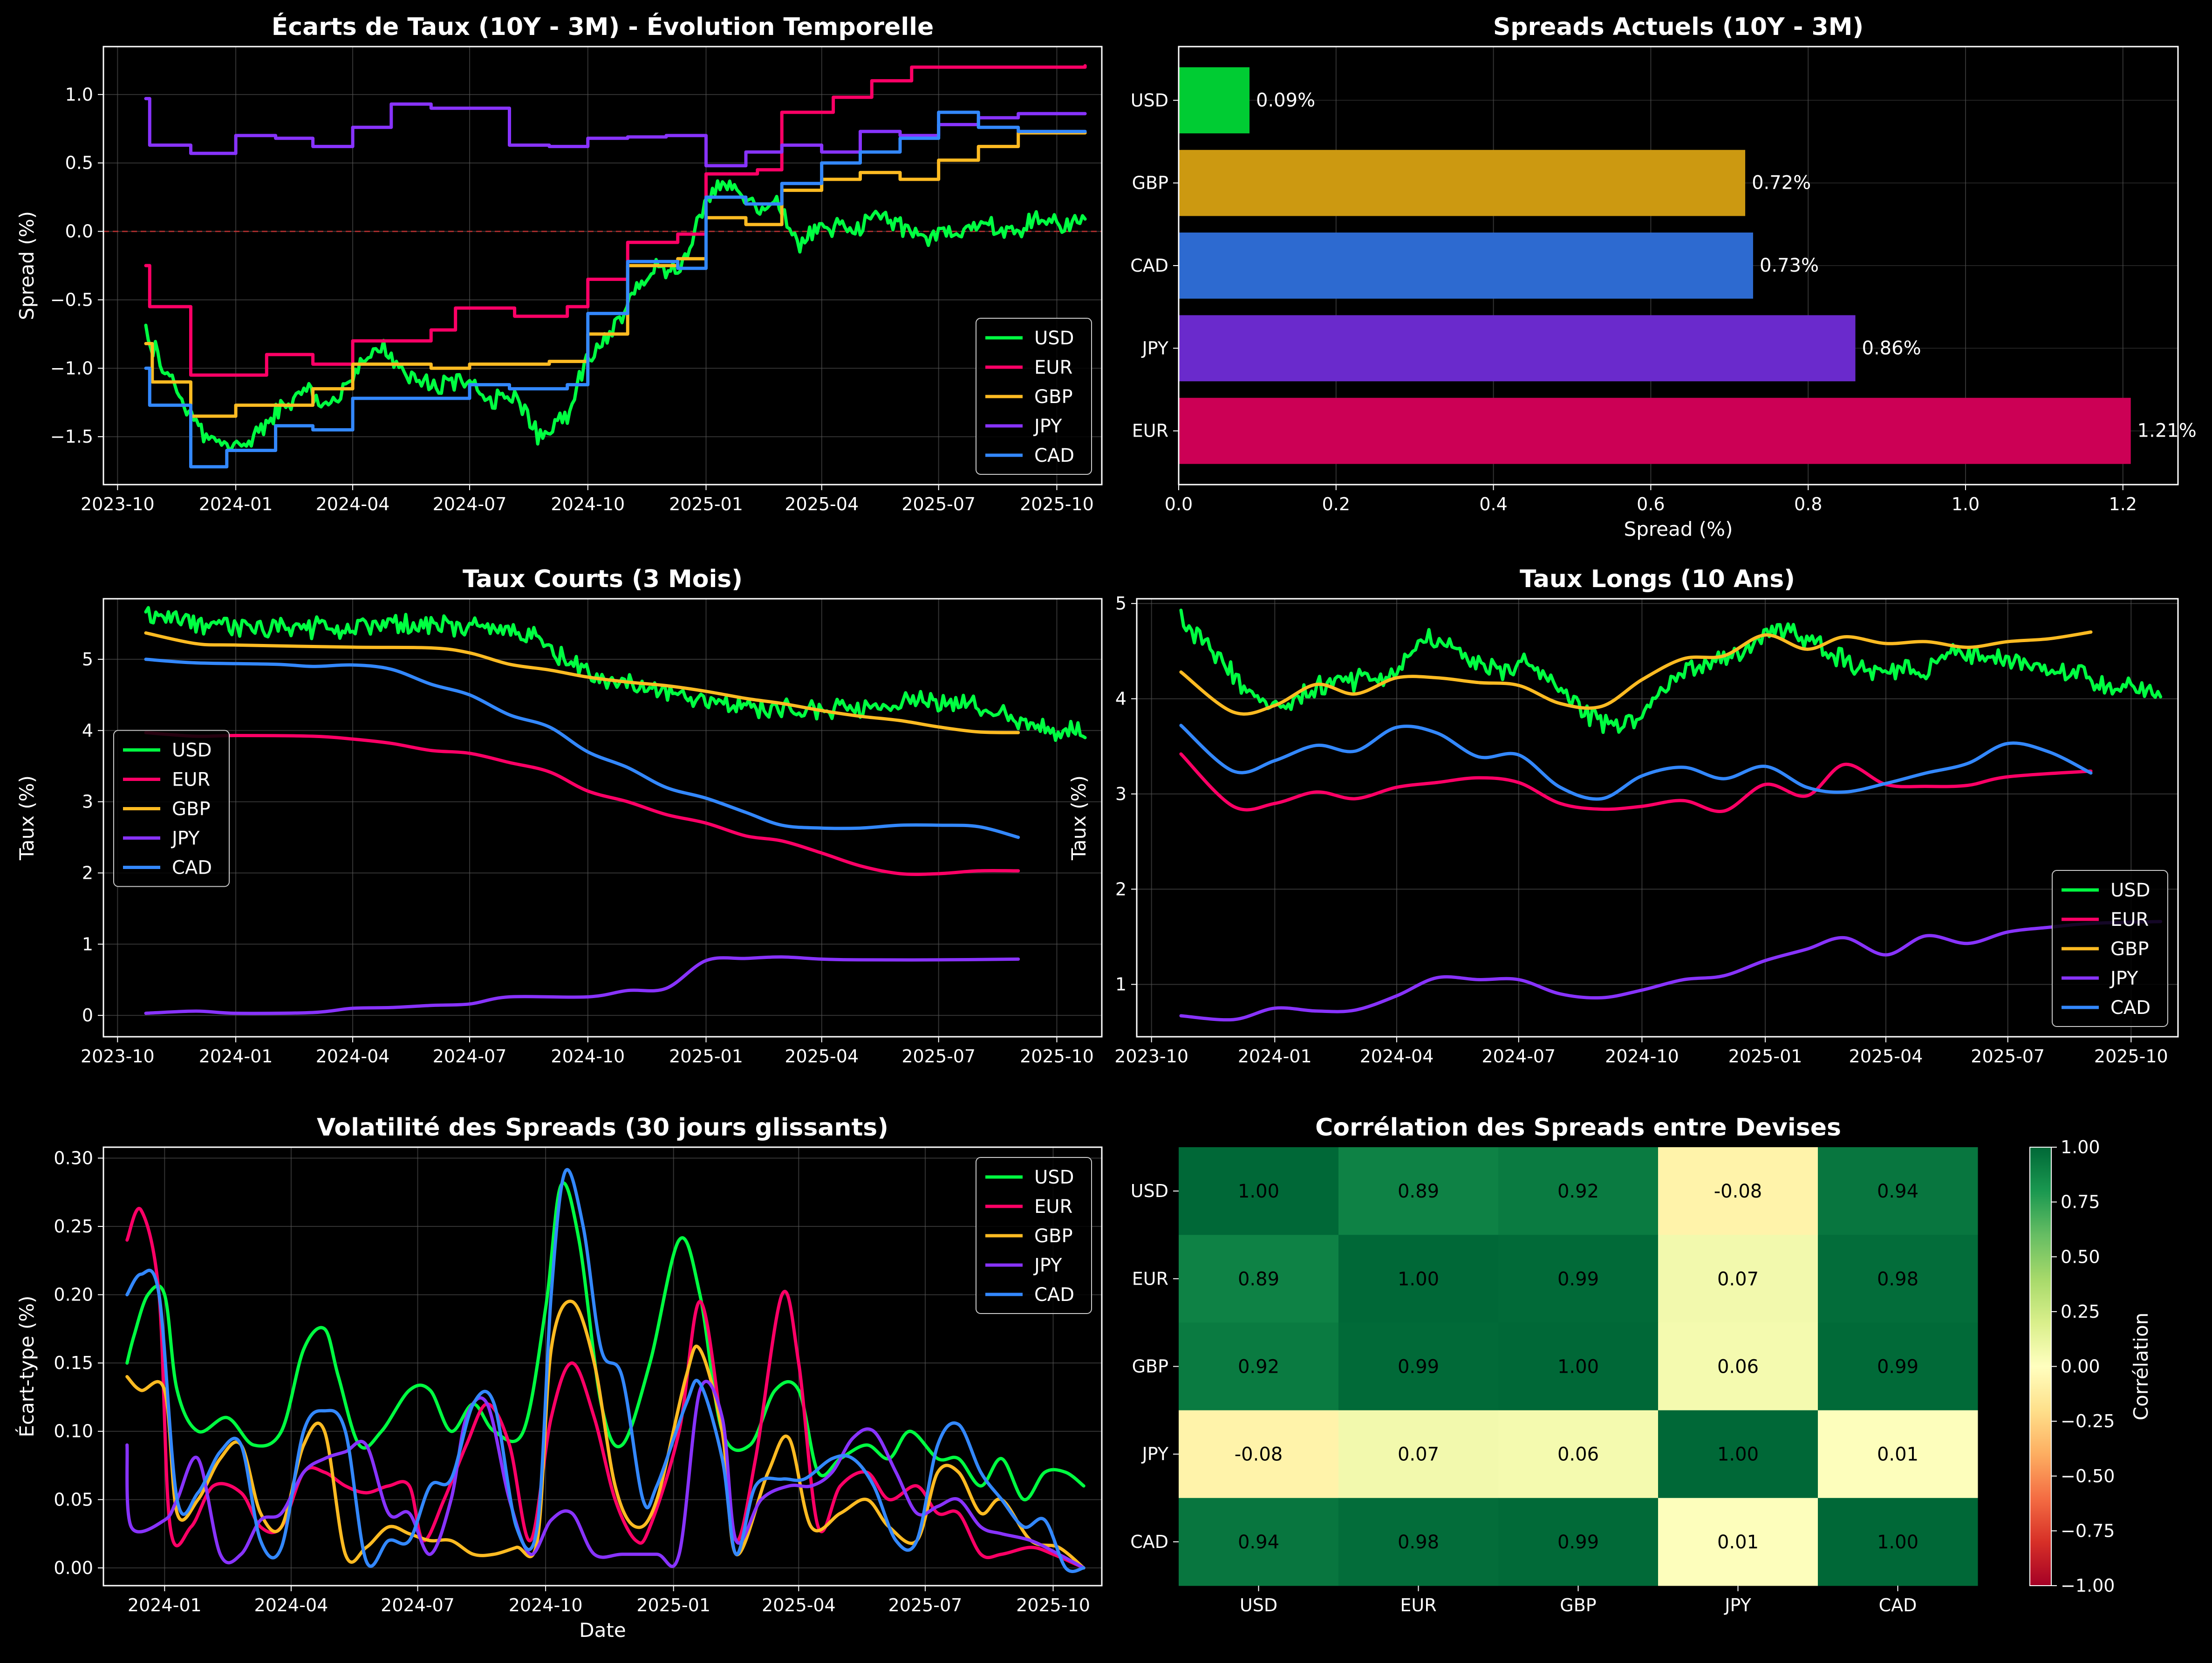 This screenshot has width=2212, height=1663. I want to click on series-line-usd, so click(615, 674).